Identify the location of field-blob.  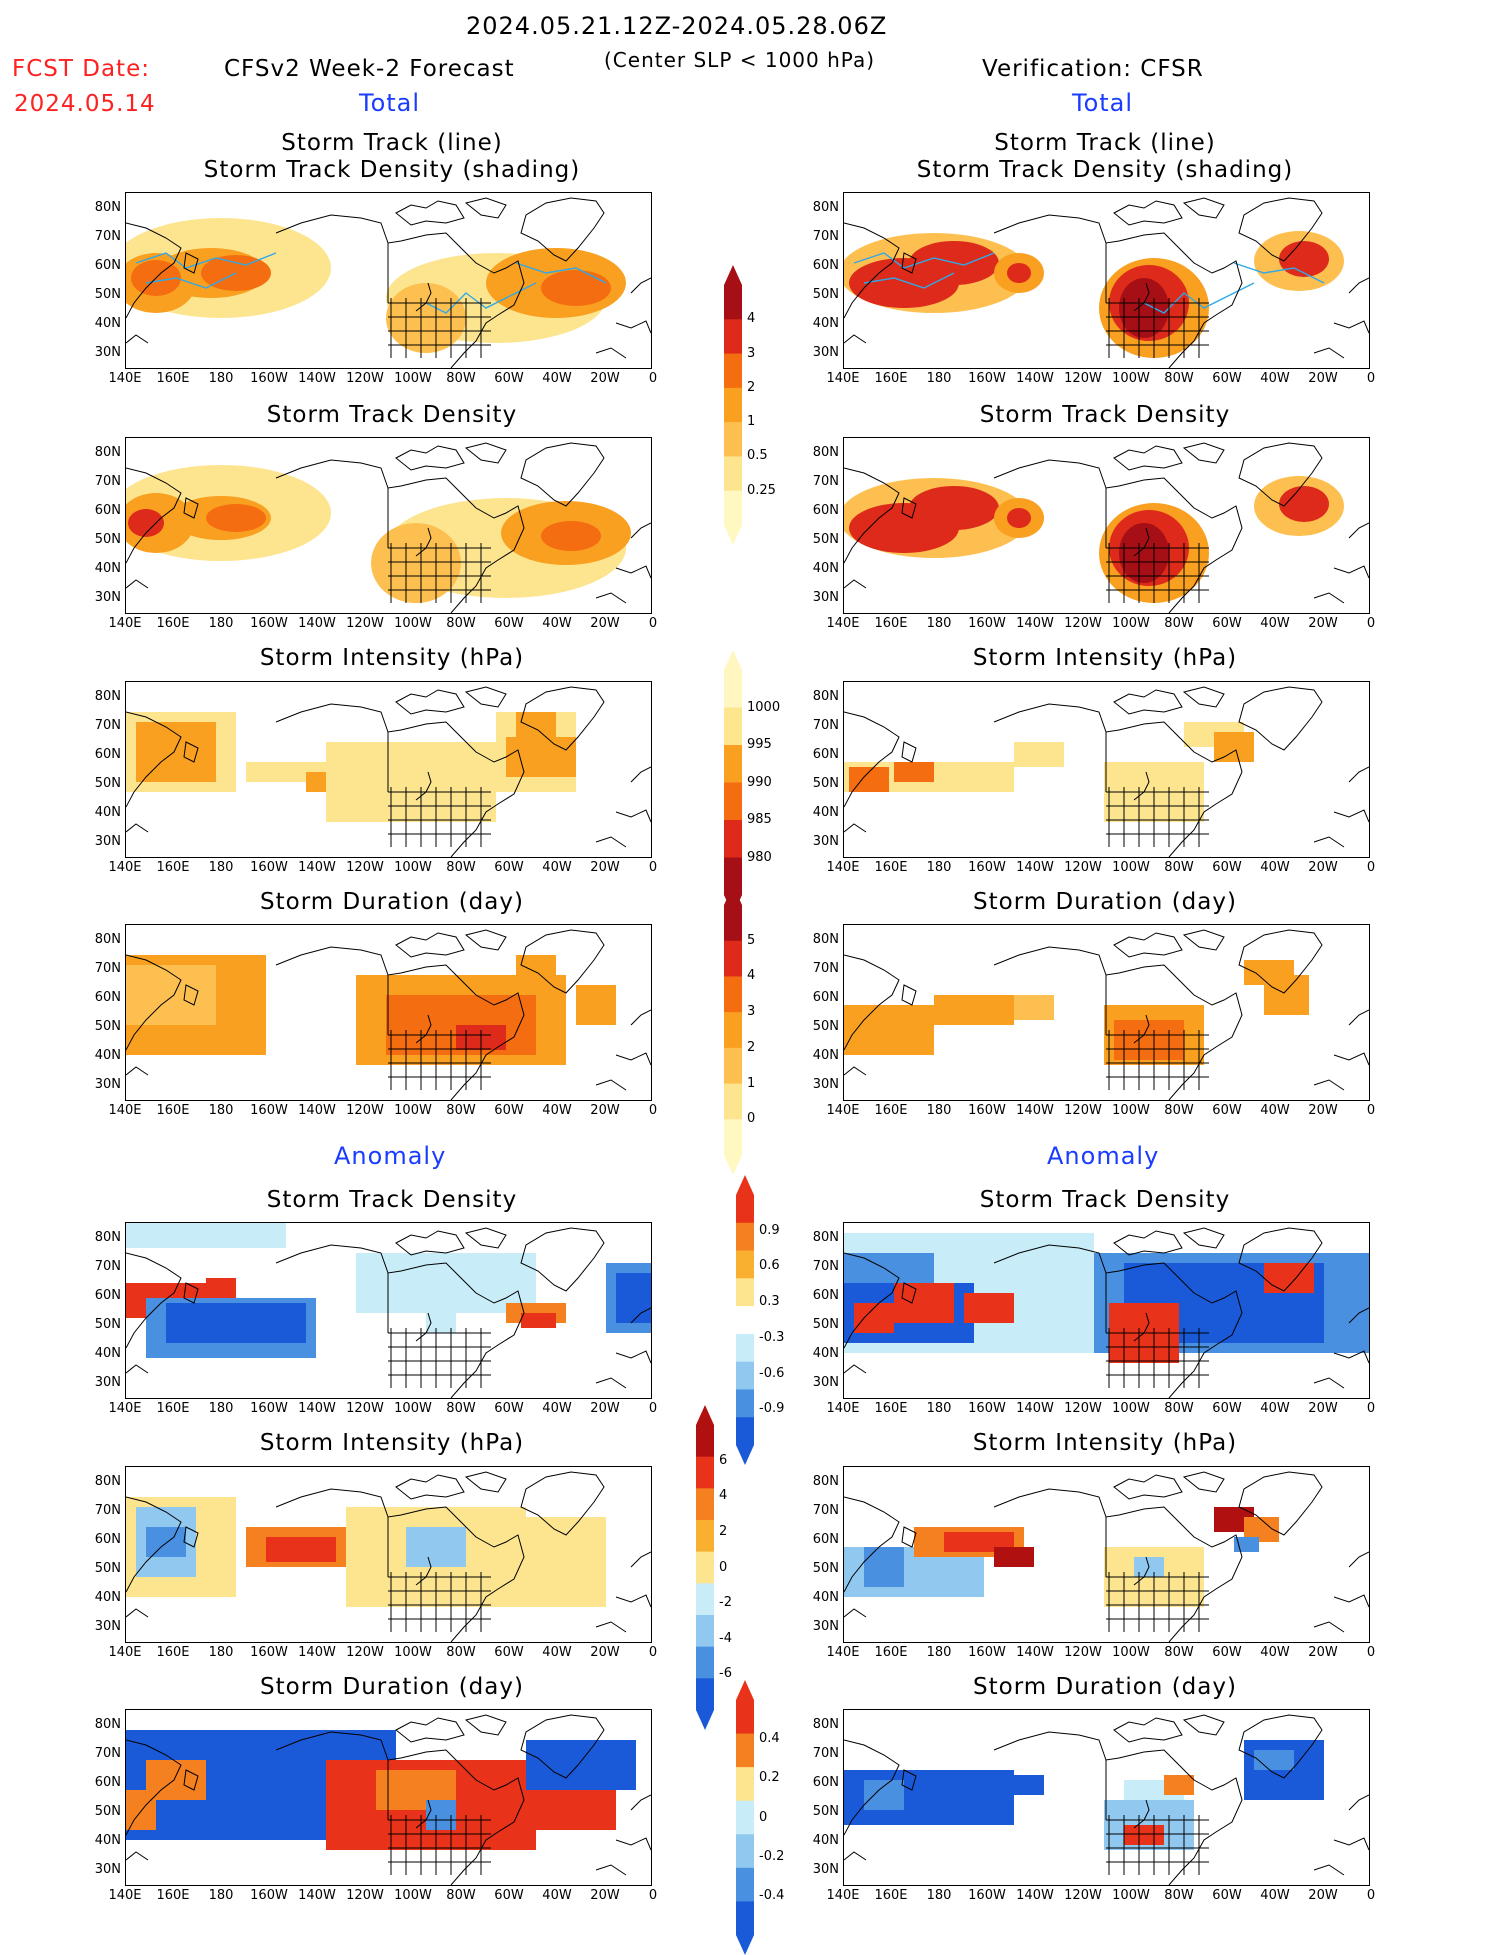
(236, 518).